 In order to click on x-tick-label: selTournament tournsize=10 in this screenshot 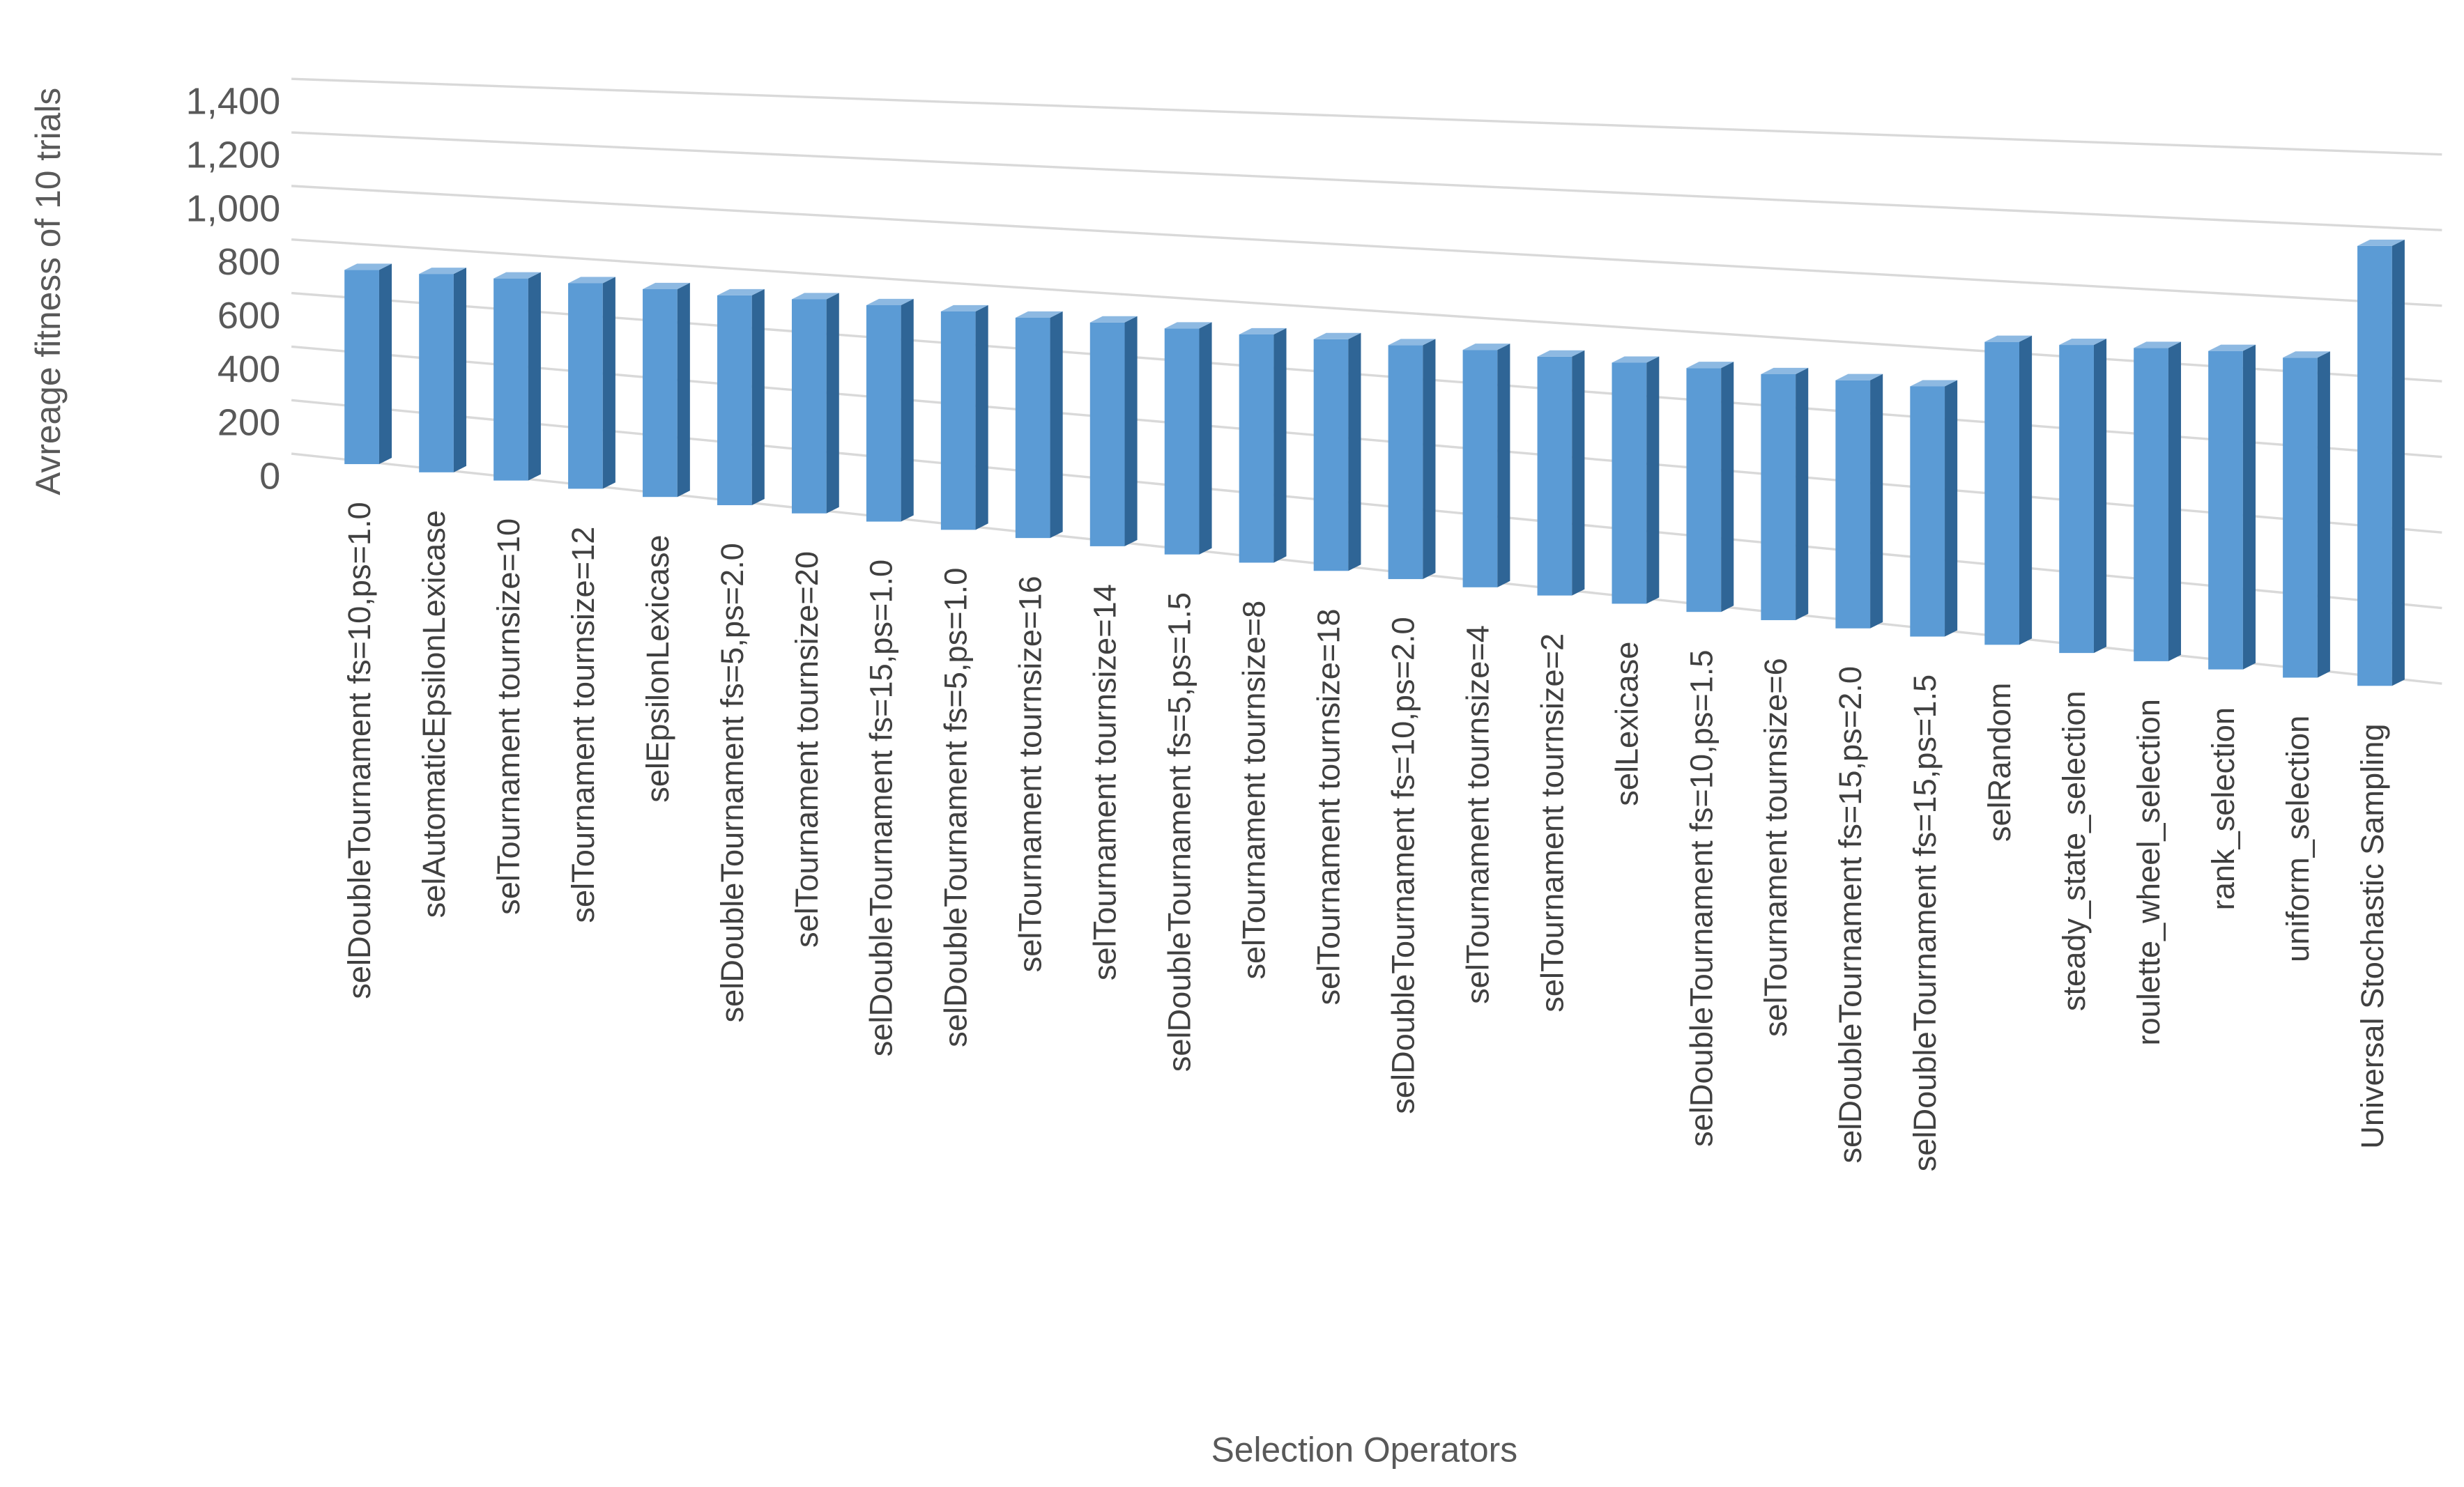, I will do `click(508, 716)`.